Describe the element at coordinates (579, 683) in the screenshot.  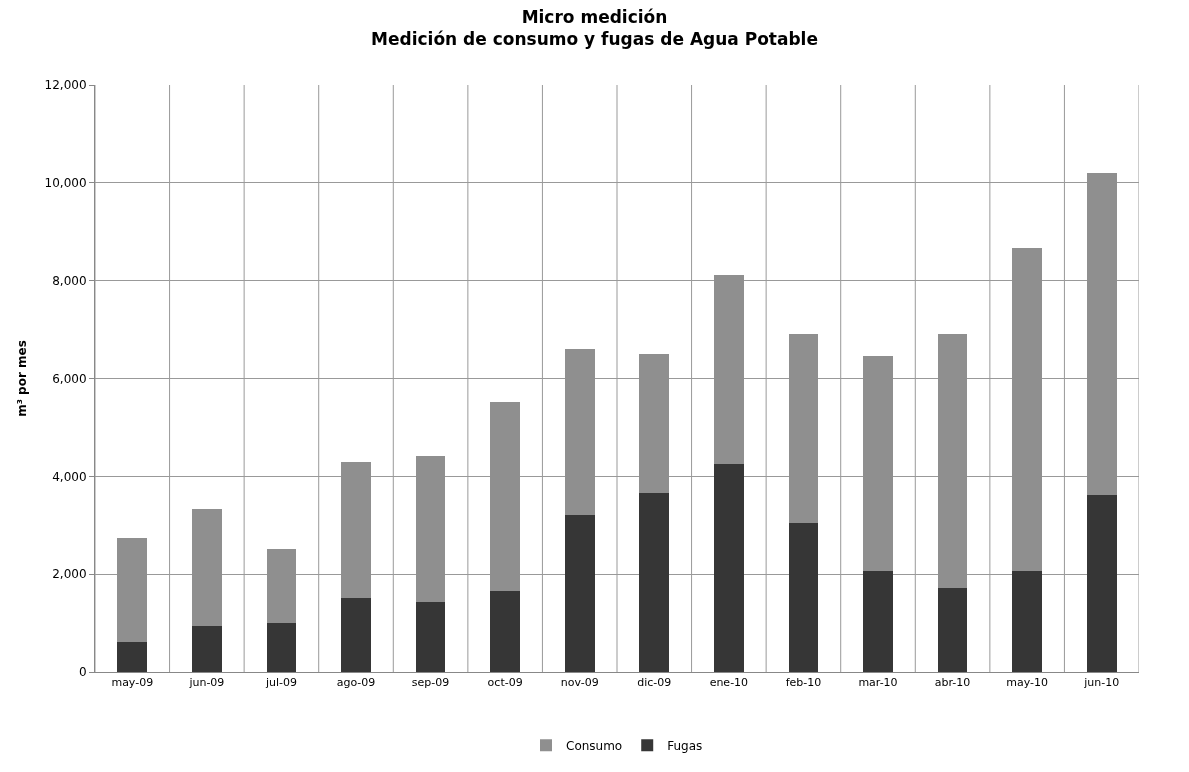
I see `x-tick-label: nov-09` at that location.